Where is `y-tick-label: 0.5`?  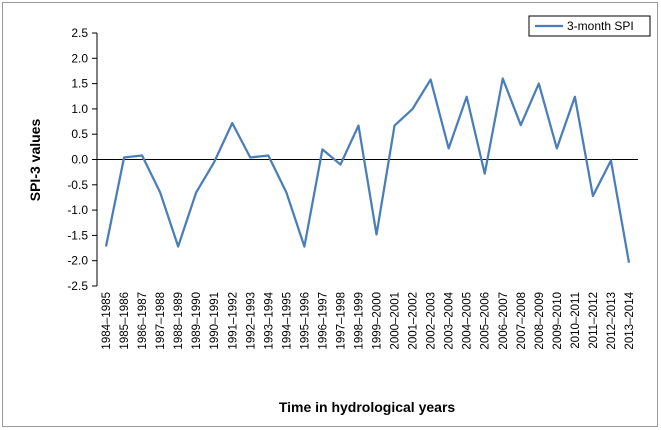
y-tick-label: 0.5 is located at coordinates (79, 134).